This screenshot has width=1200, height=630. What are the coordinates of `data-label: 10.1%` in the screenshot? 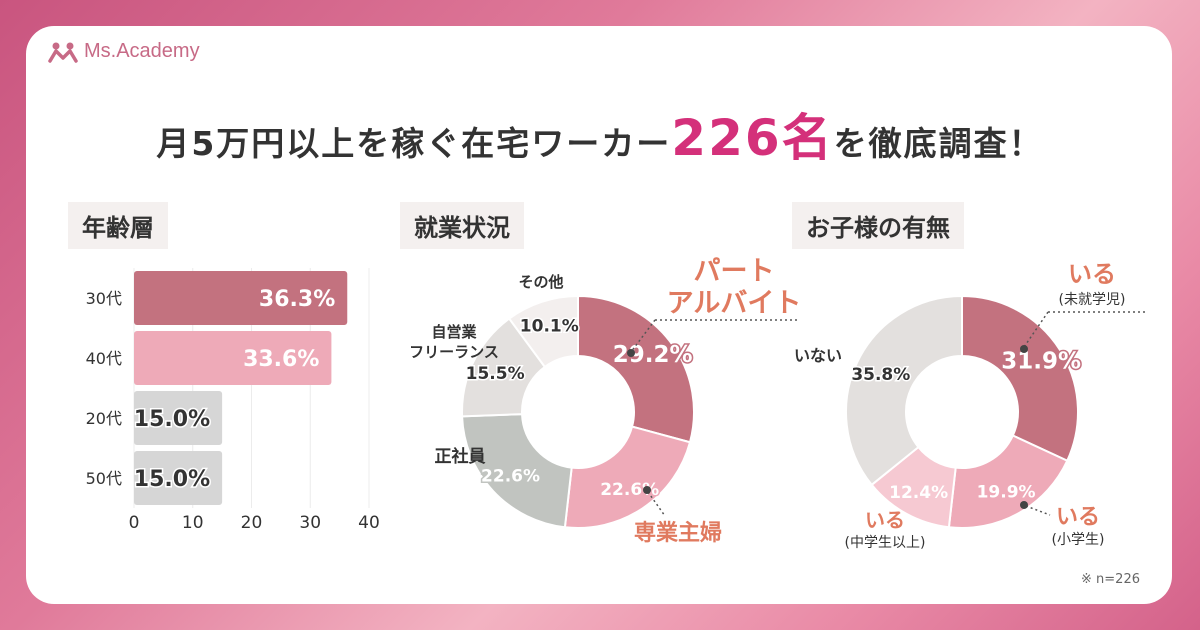 It's located at (549, 327).